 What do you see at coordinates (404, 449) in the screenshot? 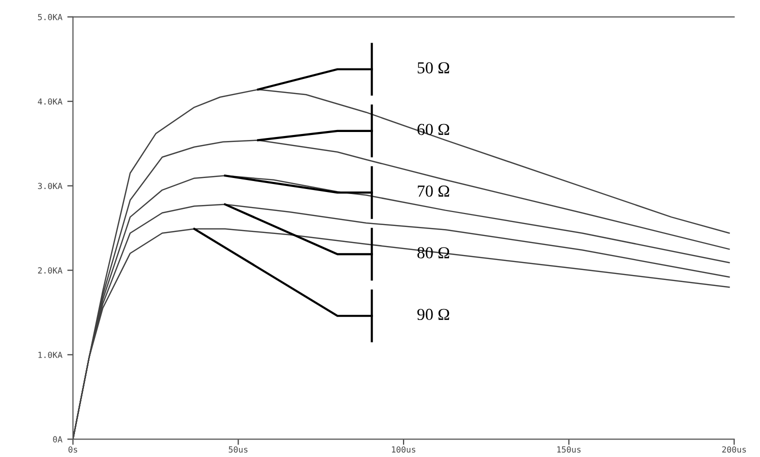
I see `x-tick-label: 100us` at bounding box center [404, 449].